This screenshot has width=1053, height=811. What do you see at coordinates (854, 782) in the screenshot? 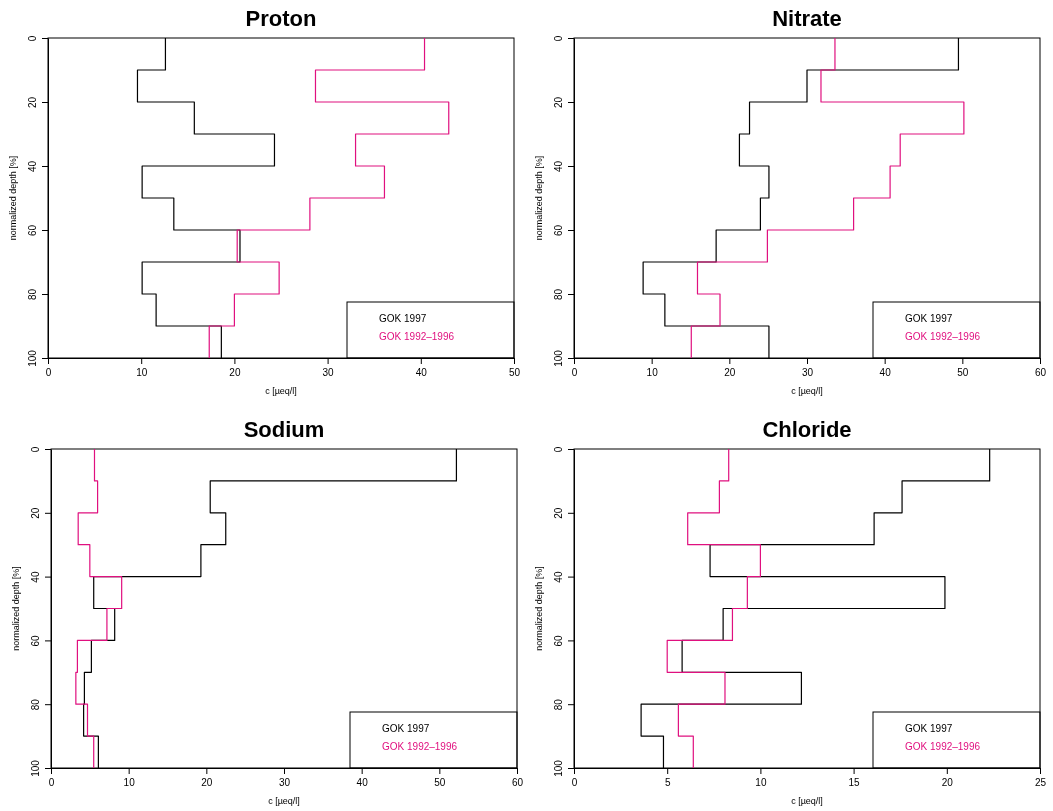
I see `x-tick-label: 15` at bounding box center [854, 782].